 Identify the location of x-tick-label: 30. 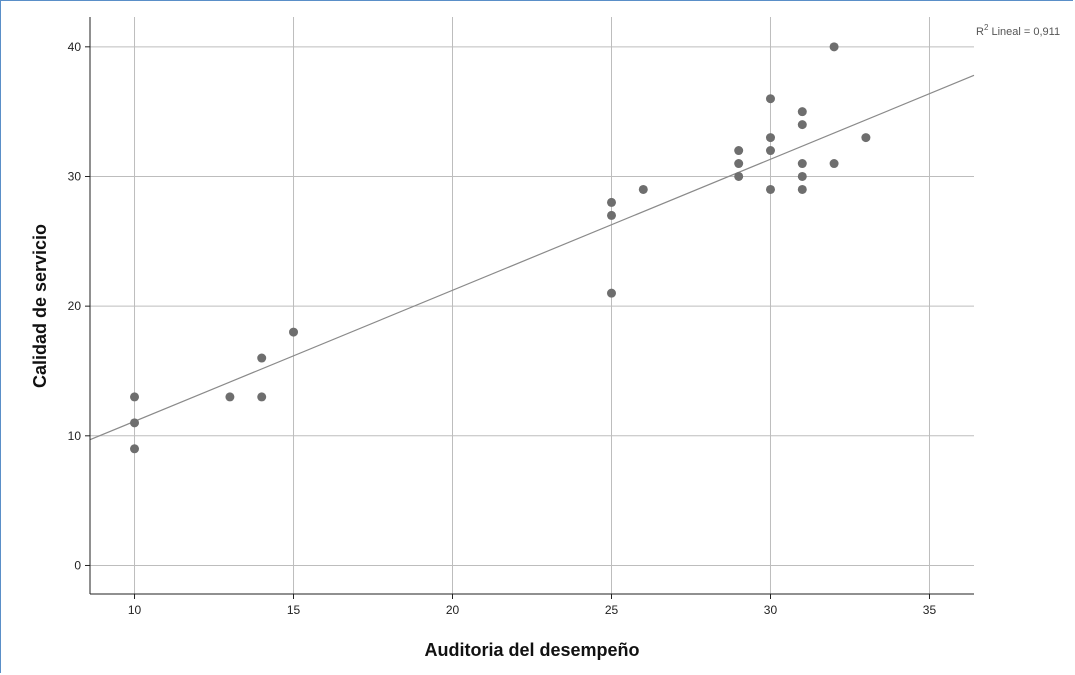
(771, 610).